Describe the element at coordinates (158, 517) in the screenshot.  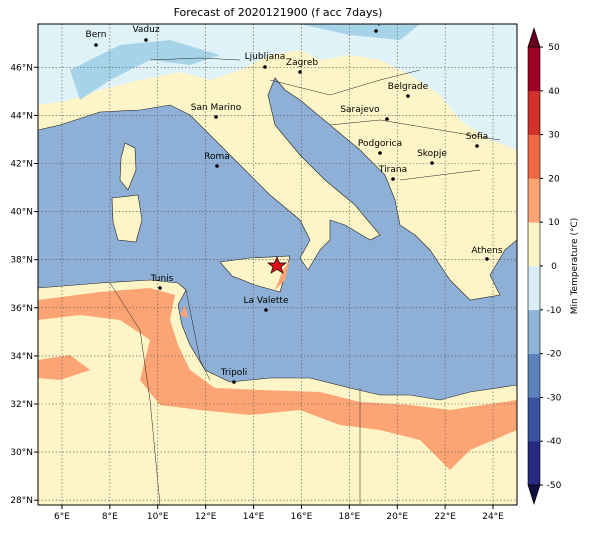
I see `x-tick-label: 10°E` at that location.